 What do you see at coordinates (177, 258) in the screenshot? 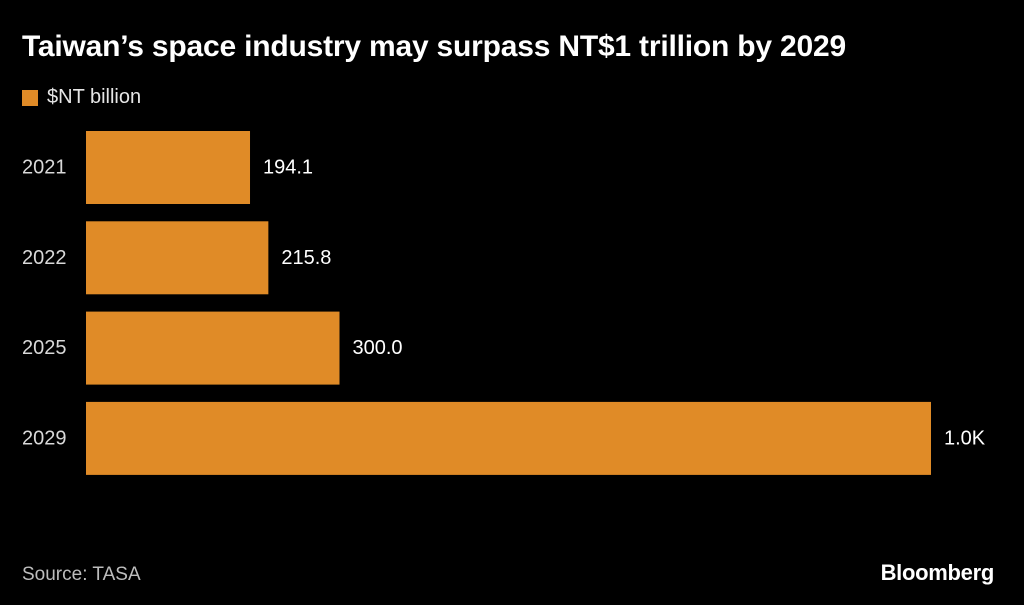
I see `bar-2022` at bounding box center [177, 258].